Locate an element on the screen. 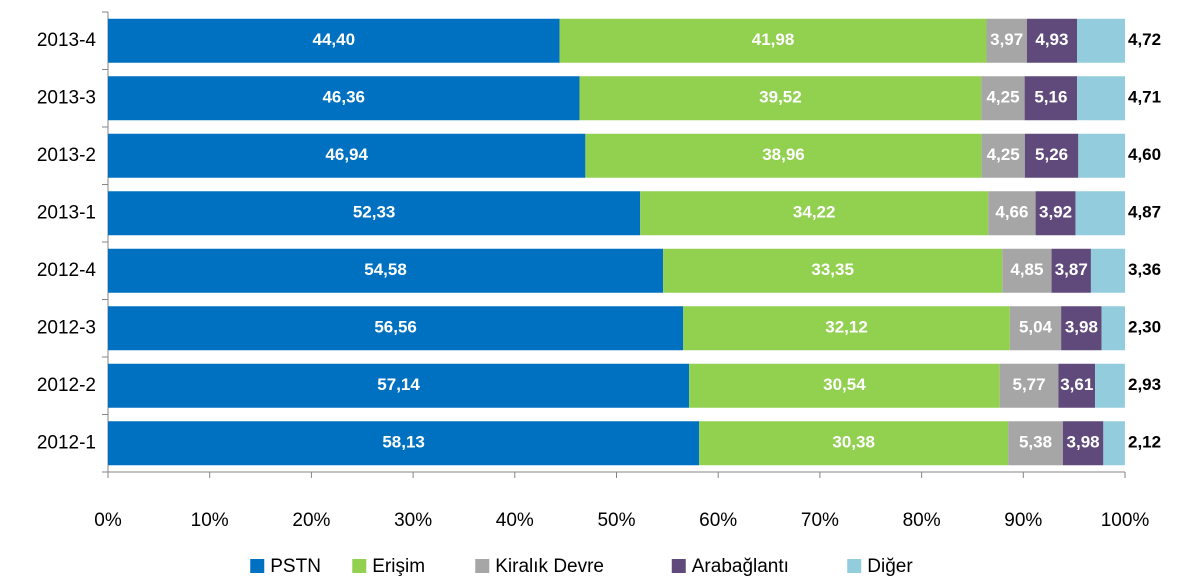 The height and width of the screenshot is (583, 1180). legend-label: PSTN is located at coordinates (295, 566).